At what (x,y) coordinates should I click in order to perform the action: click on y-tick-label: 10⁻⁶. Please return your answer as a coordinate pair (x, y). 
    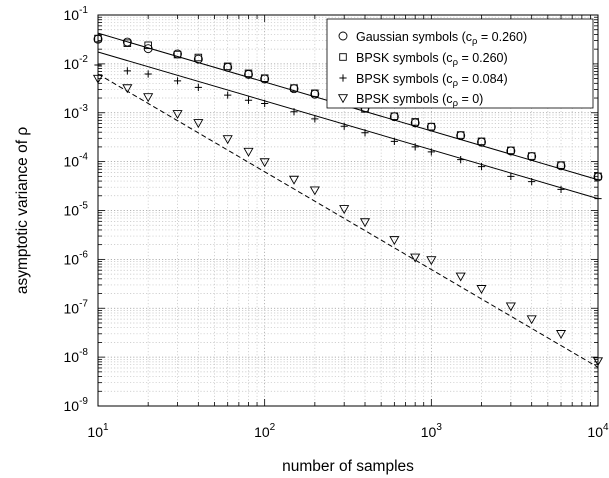
    Looking at the image, I should click on (76, 258).